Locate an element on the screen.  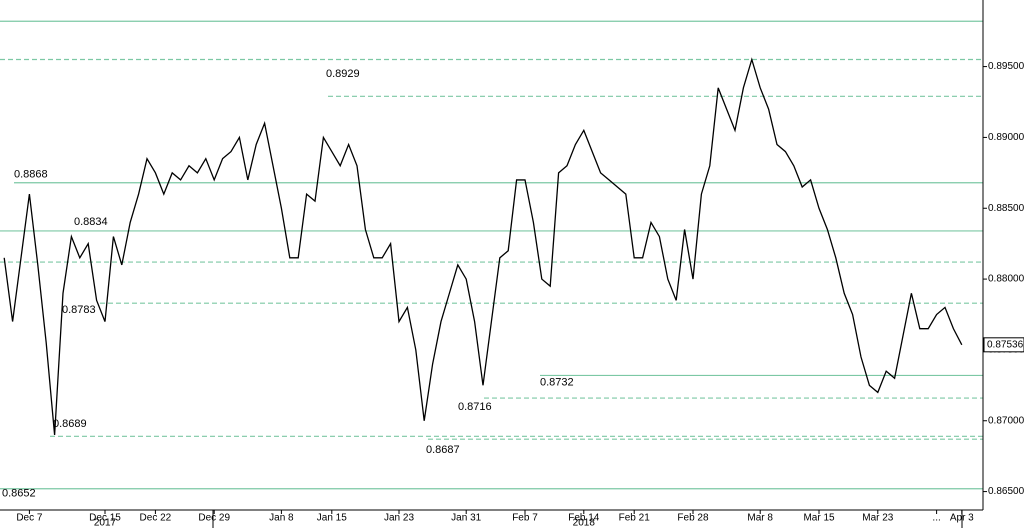
y-tick-label: 0.89000 is located at coordinates (1006, 137).